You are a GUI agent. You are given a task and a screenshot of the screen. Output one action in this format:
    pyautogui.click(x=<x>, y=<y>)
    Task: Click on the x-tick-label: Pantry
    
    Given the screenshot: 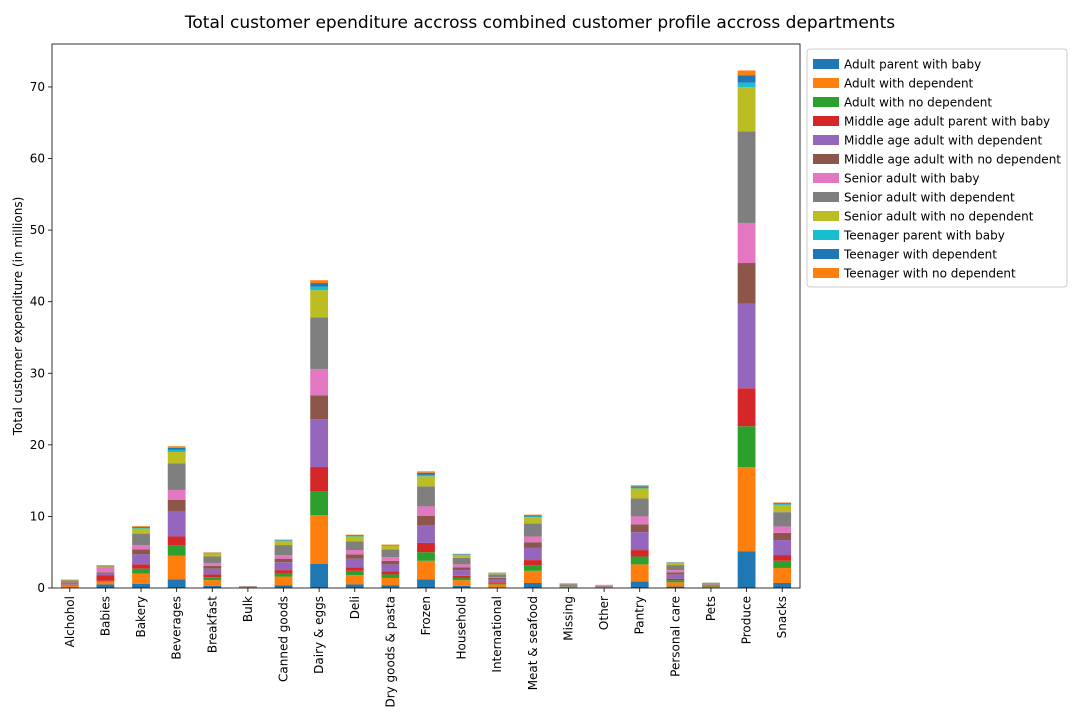 What is the action you would take?
    pyautogui.click(x=640, y=615)
    